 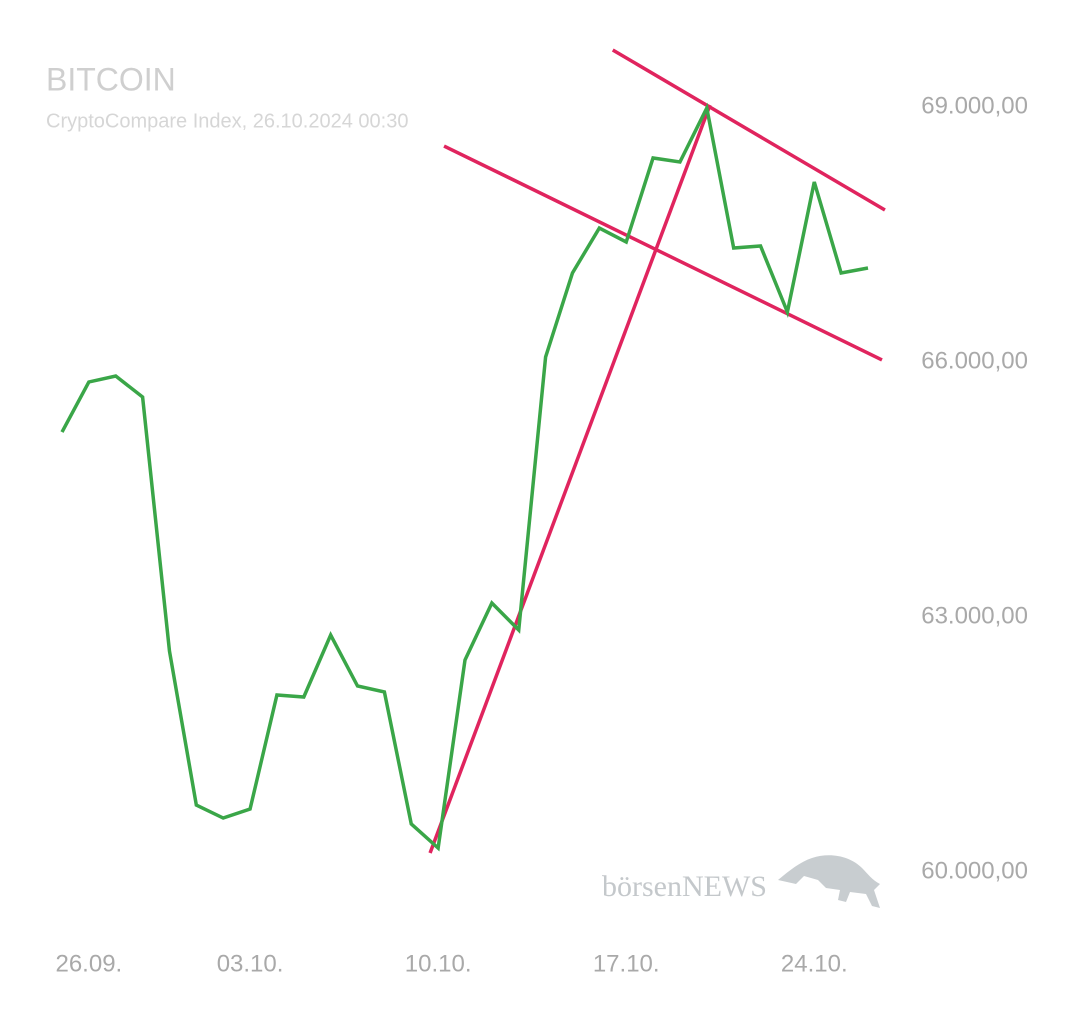 I want to click on watermark: börsenNEWS, so click(x=684, y=886).